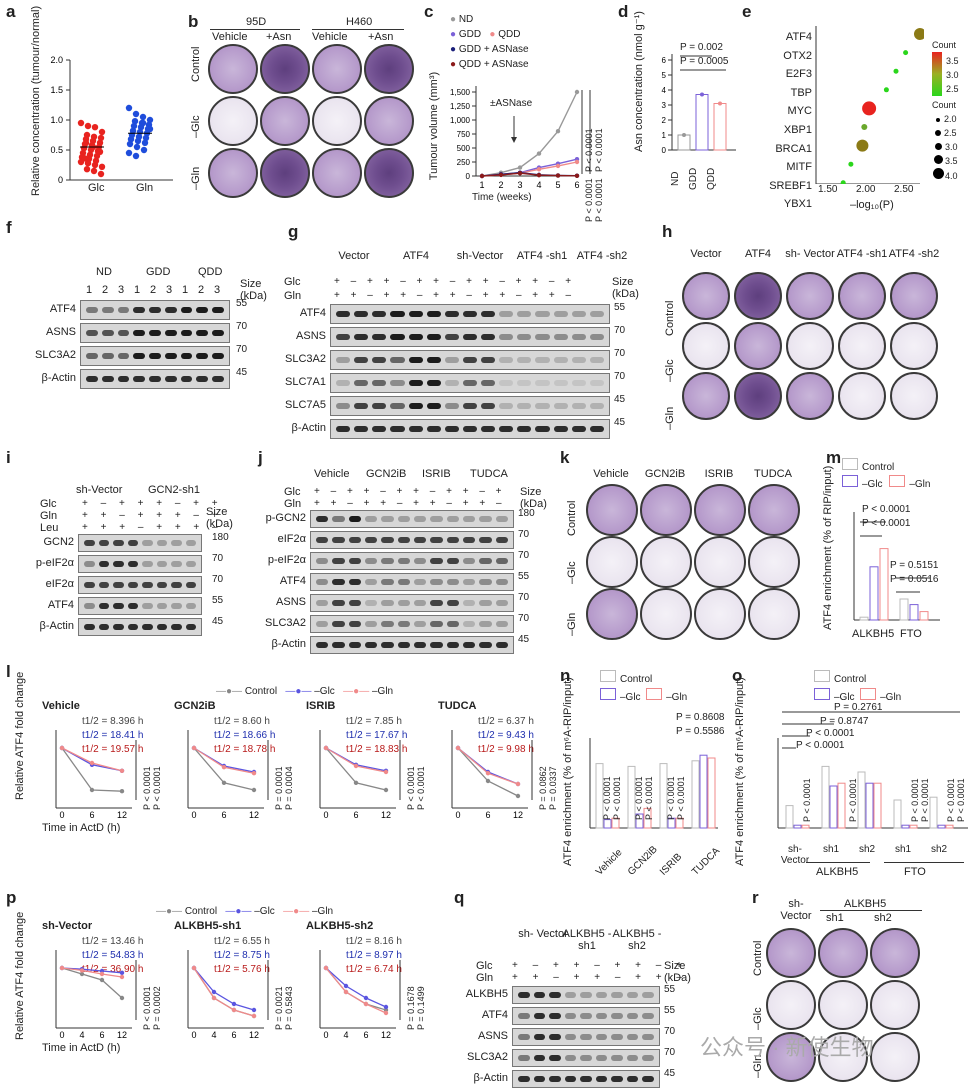  What do you see at coordinates (620, 330) in the screenshot?
I see `blot-kda: 70` at bounding box center [620, 330].